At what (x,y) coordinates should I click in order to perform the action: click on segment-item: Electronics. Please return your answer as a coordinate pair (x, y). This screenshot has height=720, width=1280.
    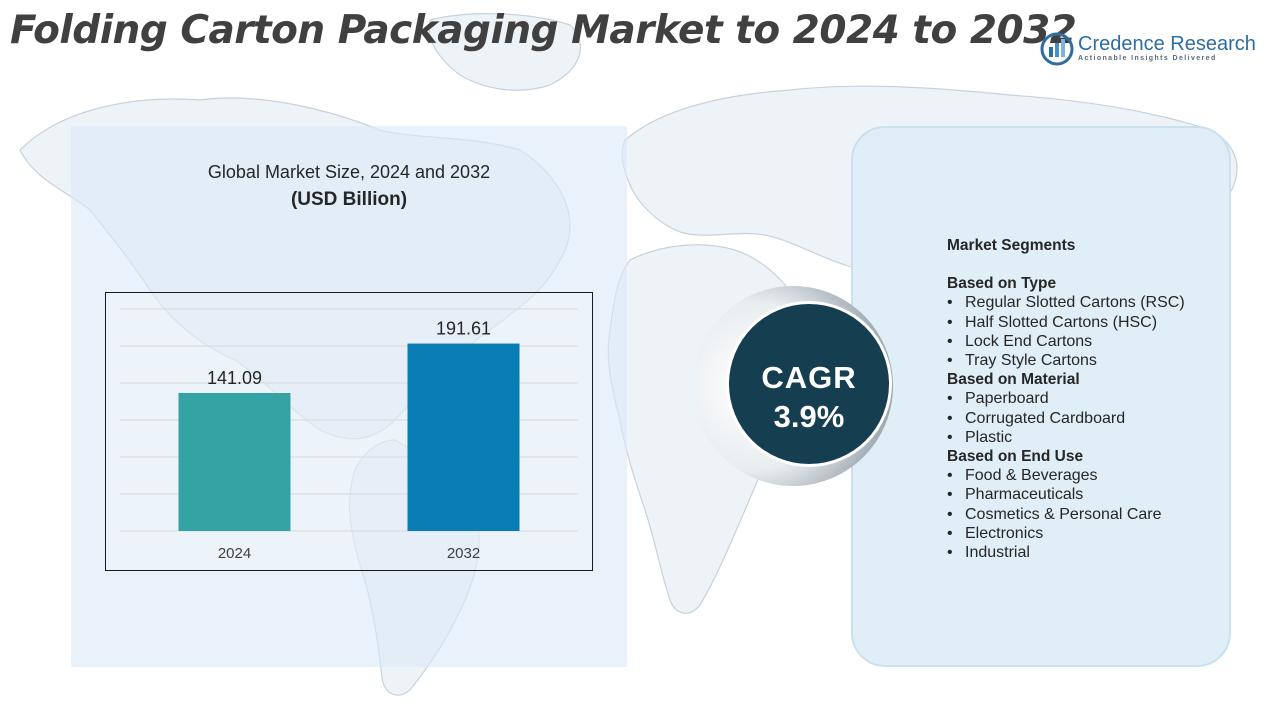
    Looking at the image, I should click on (1097, 533).